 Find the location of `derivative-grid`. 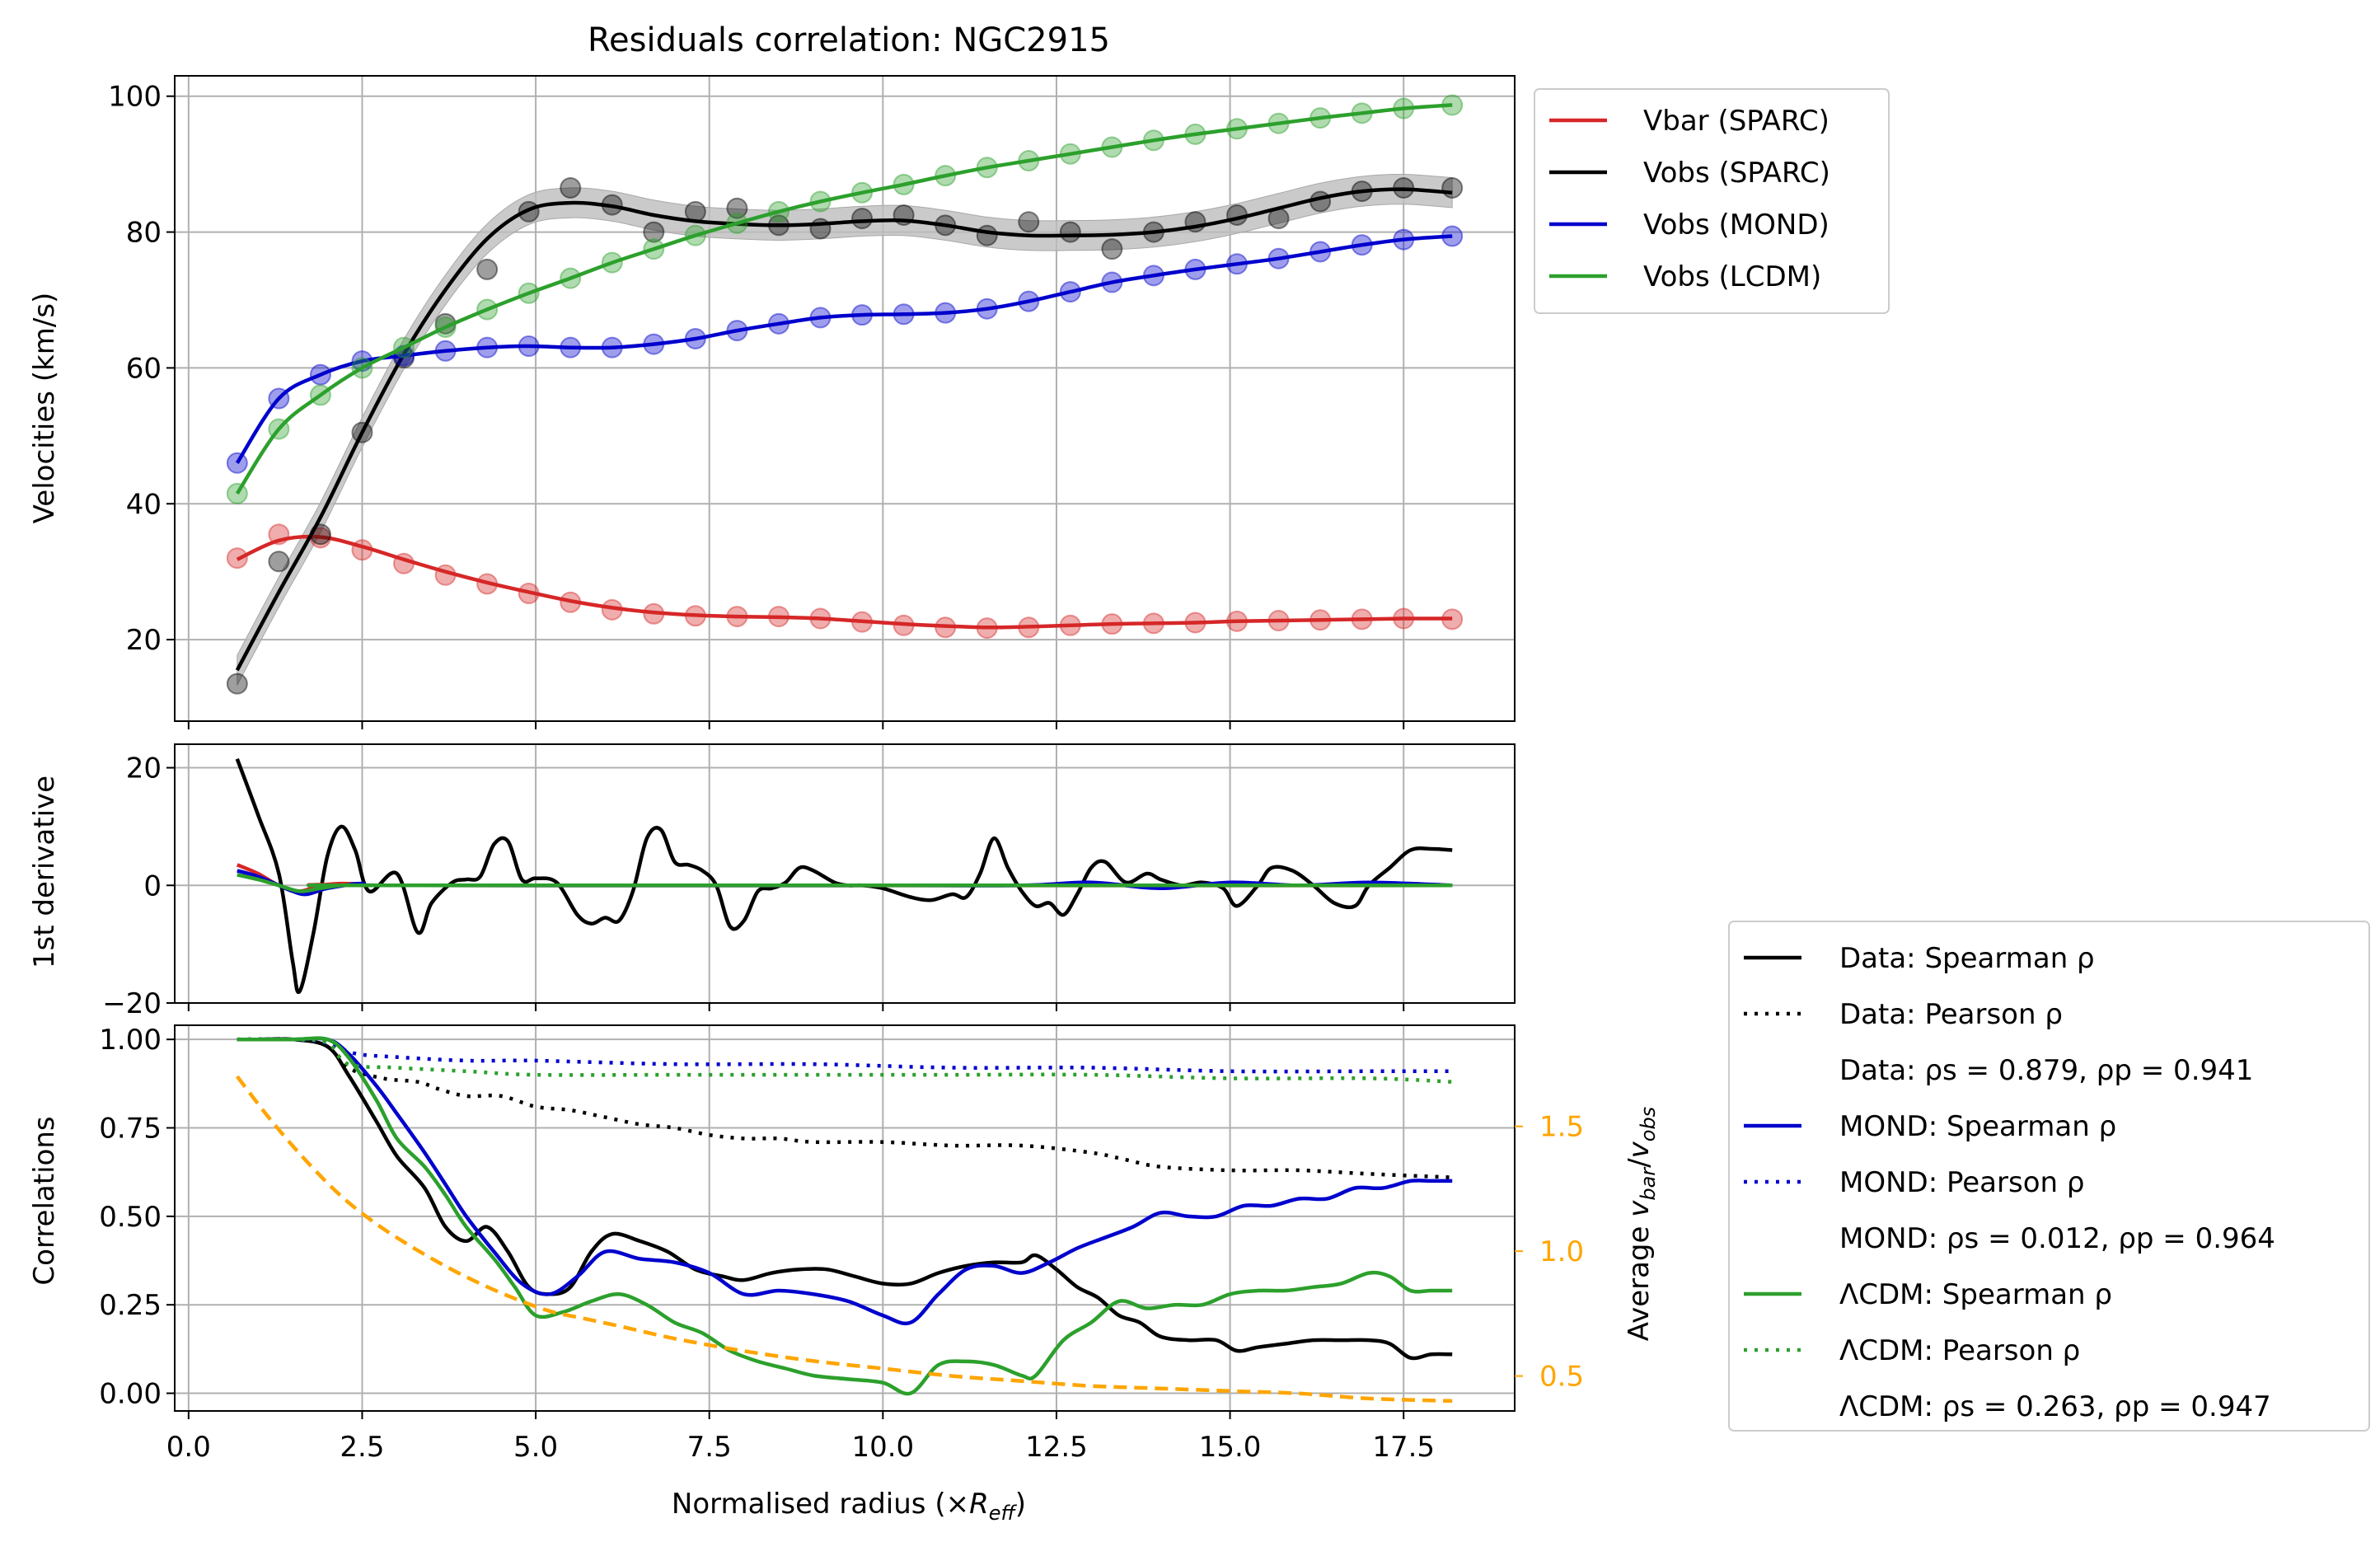

derivative-grid is located at coordinates (845, 874).